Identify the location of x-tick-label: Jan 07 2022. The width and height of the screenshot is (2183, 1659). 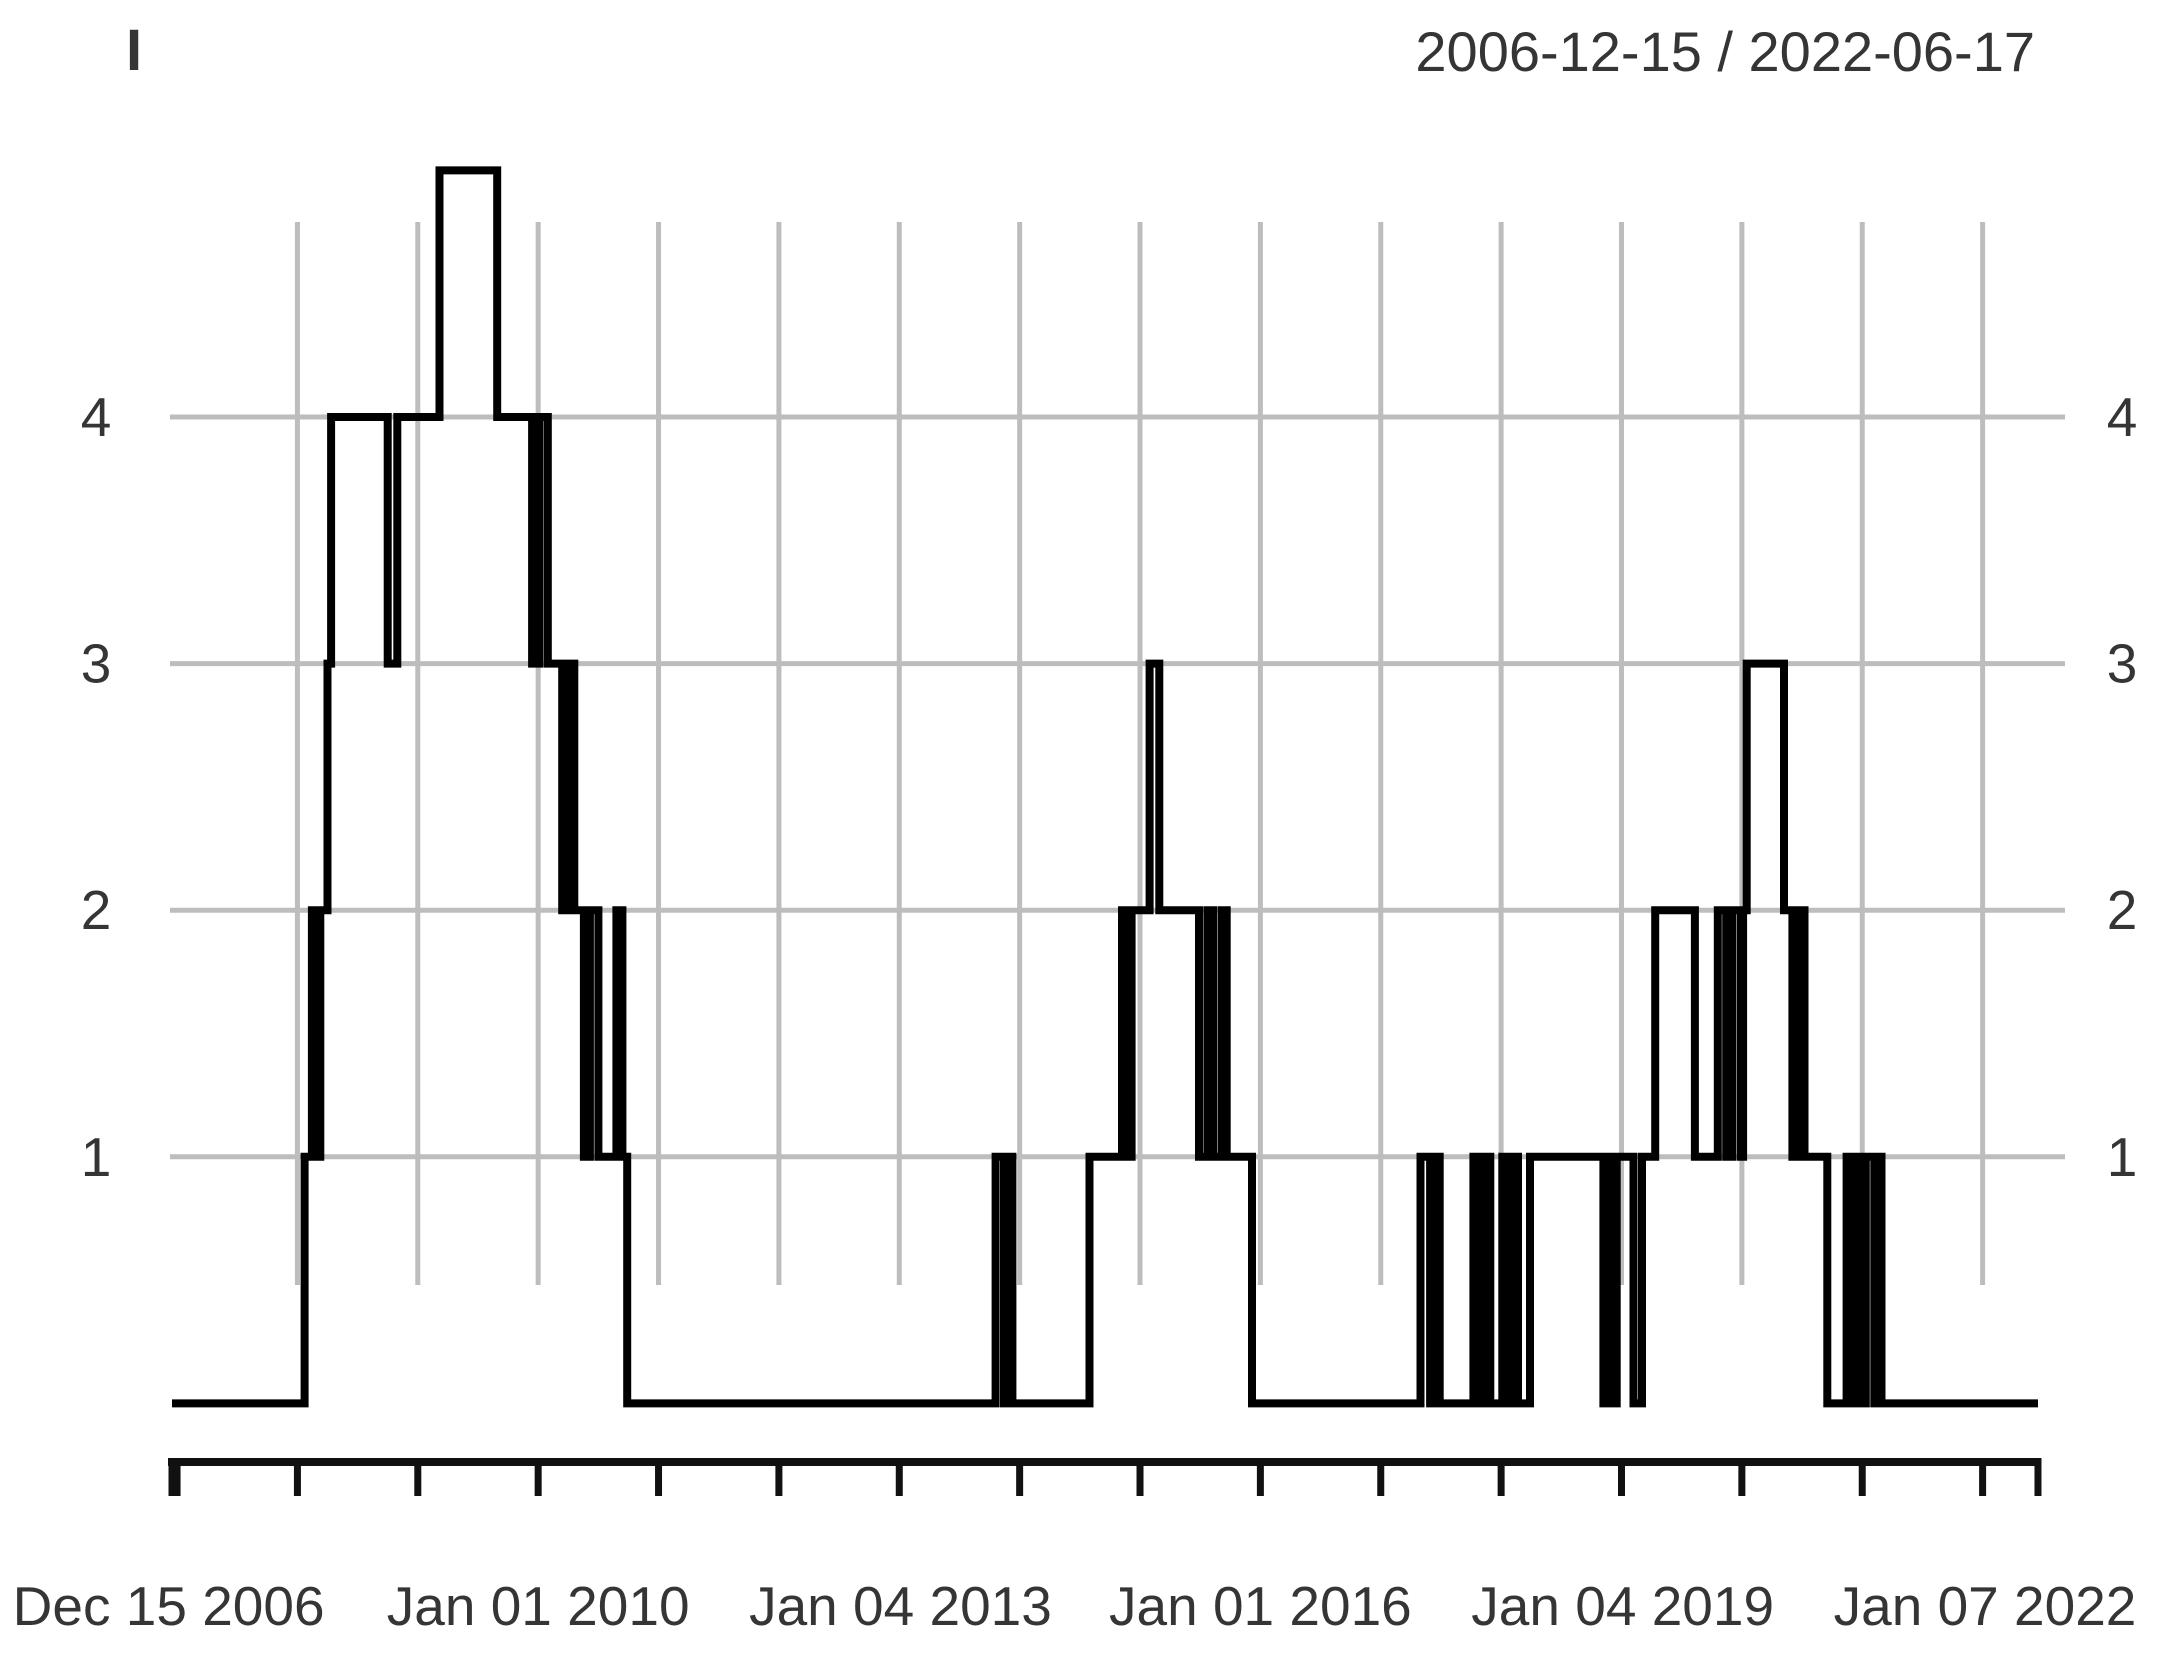
(1985, 1606).